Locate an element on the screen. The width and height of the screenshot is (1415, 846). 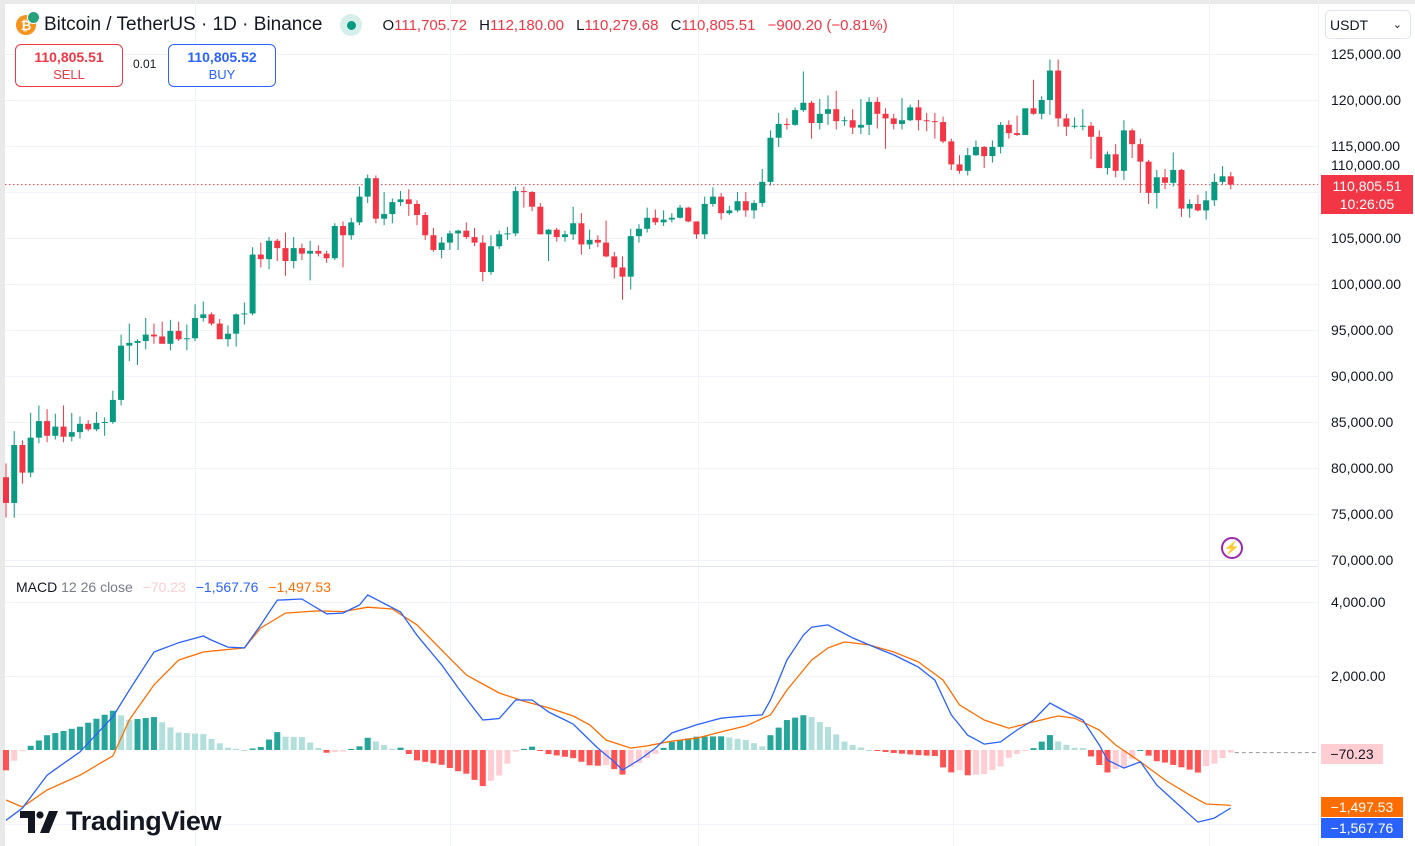
sell-button: 110,805.51 SELL is located at coordinates (69, 65).